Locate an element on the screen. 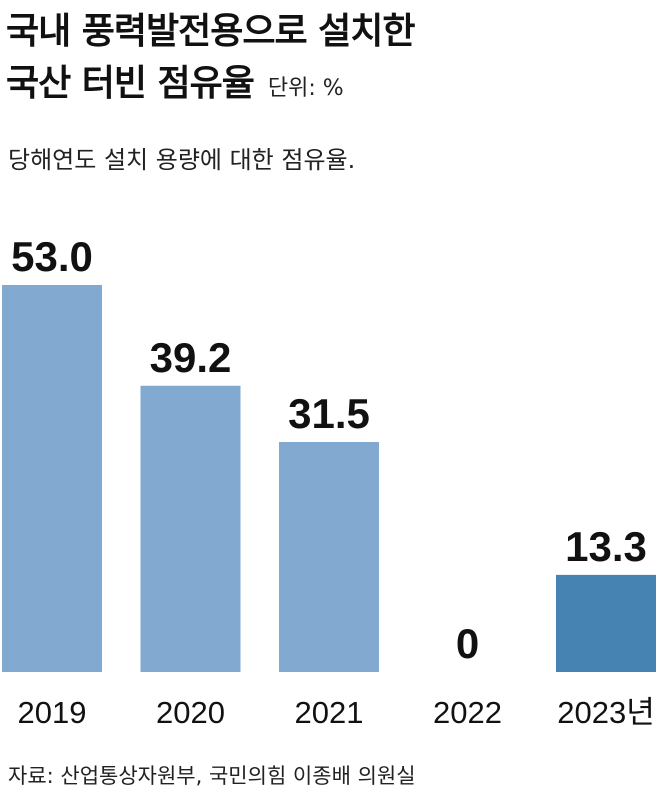 The image size is (658, 798). x-tick-label-2019: 2019 is located at coordinates (52, 712).